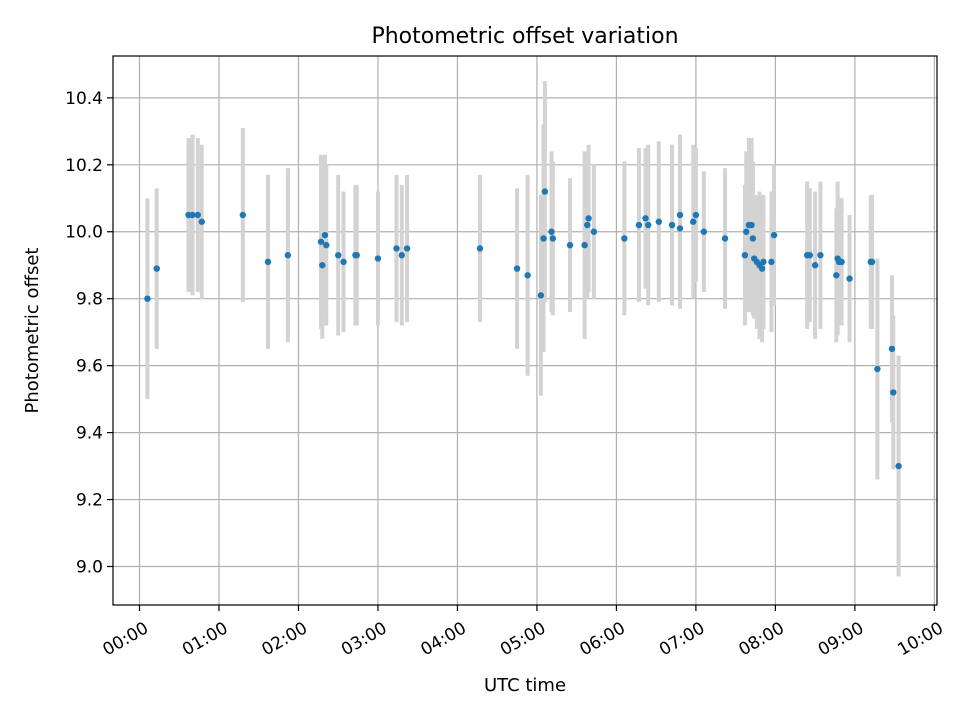 The image size is (960, 720). Describe the element at coordinates (285, 639) in the screenshot. I see `x-tick-label: 02:00` at that location.